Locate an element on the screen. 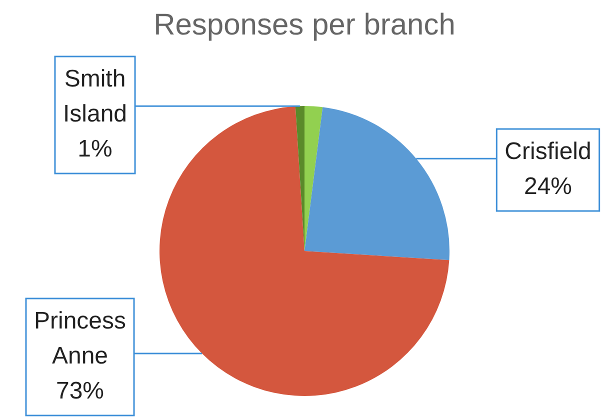  data-label: 1% is located at coordinates (95, 149).